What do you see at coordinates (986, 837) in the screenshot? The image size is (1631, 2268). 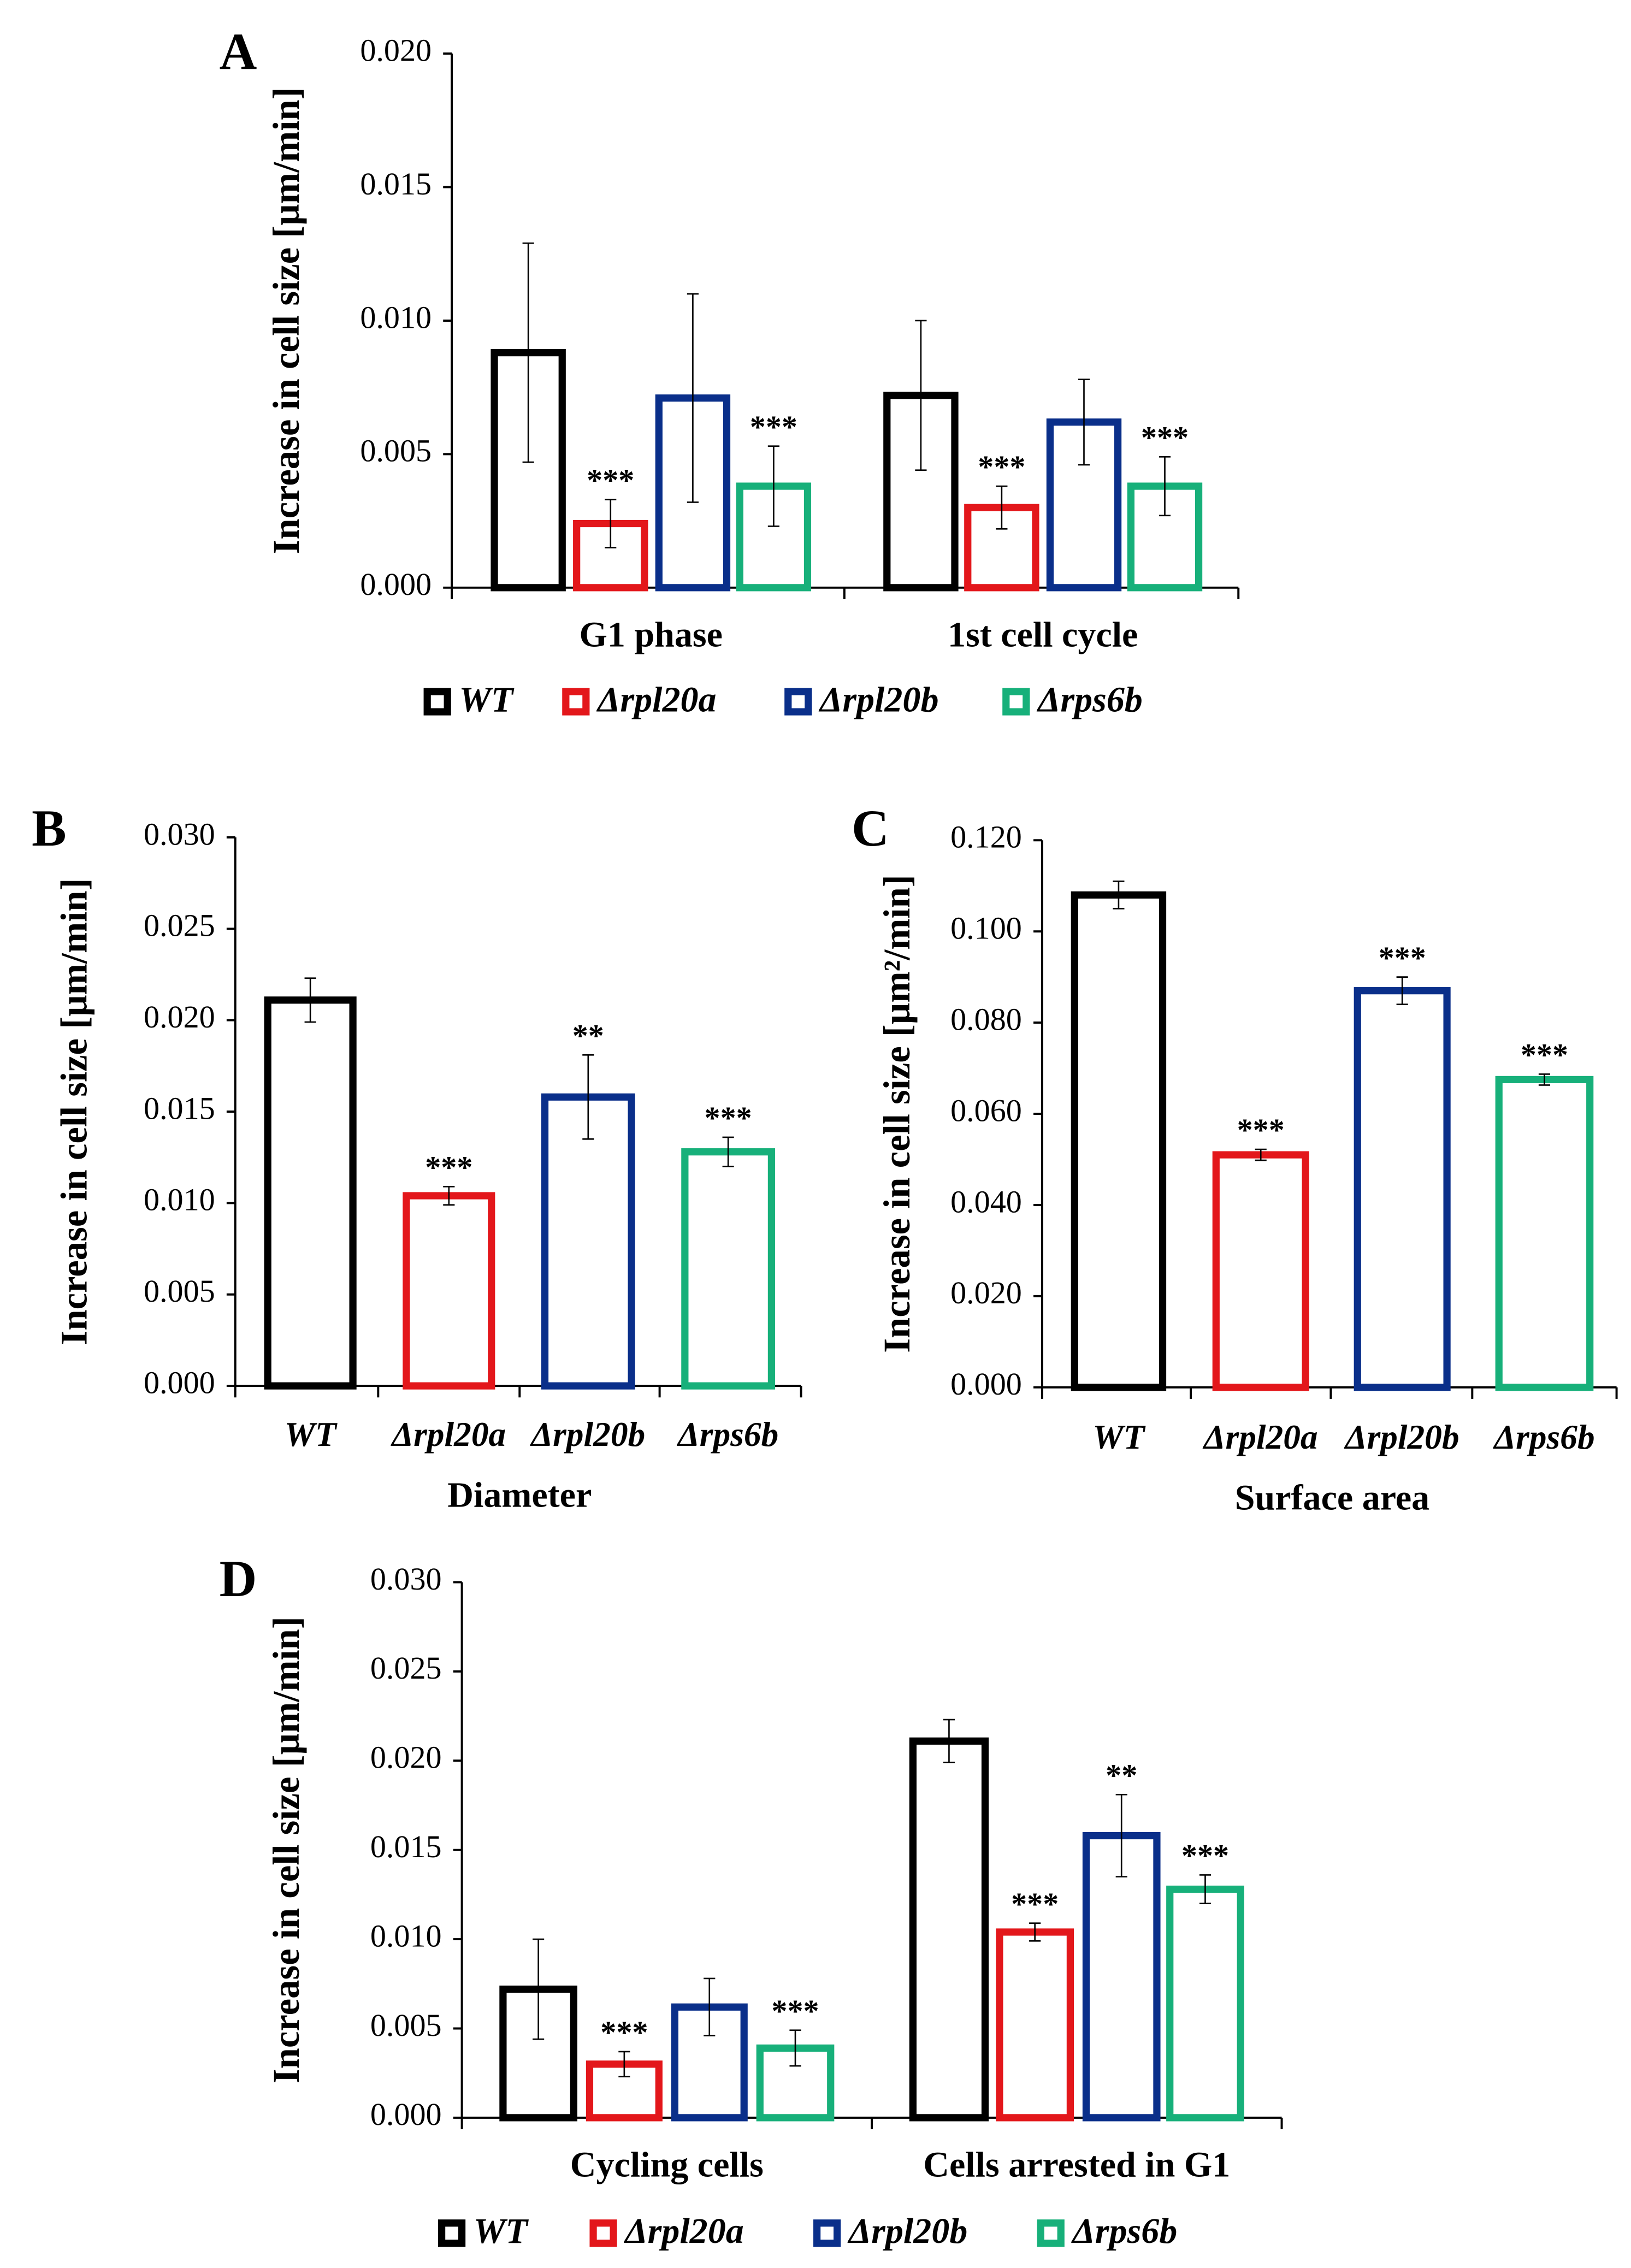 I see `y-tick-label: 0.120` at bounding box center [986, 837].